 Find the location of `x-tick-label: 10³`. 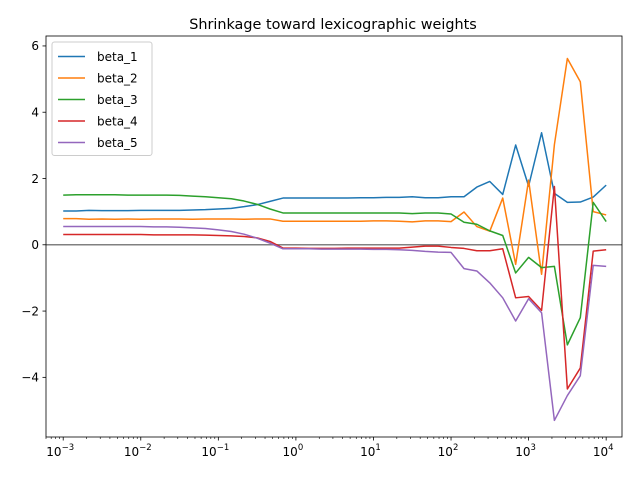

x-tick-label: 10³ is located at coordinates (525, 451).